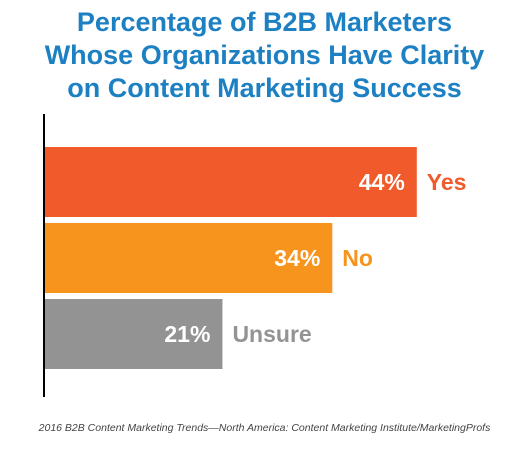 The width and height of the screenshot is (529, 450). I want to click on category-label: Yes, so click(447, 182).